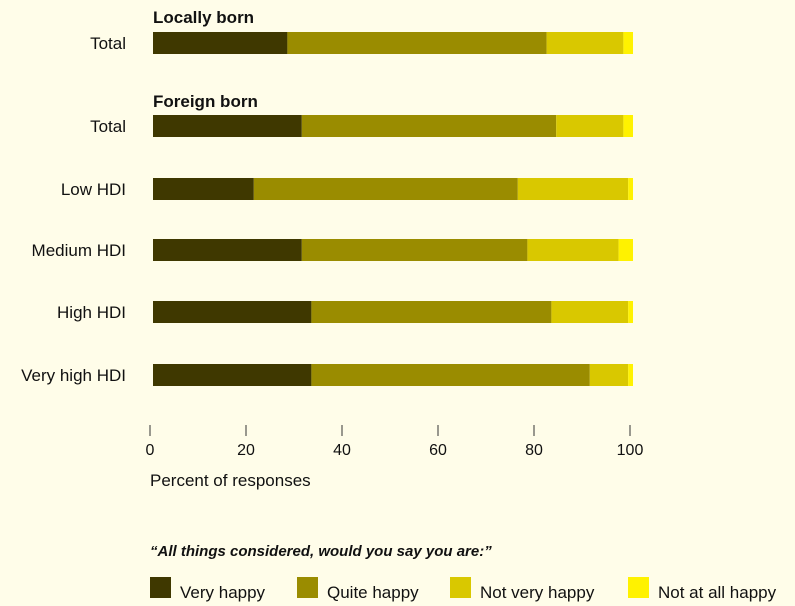  What do you see at coordinates (205, 101) in the screenshot?
I see `group-title: Foreign born` at bounding box center [205, 101].